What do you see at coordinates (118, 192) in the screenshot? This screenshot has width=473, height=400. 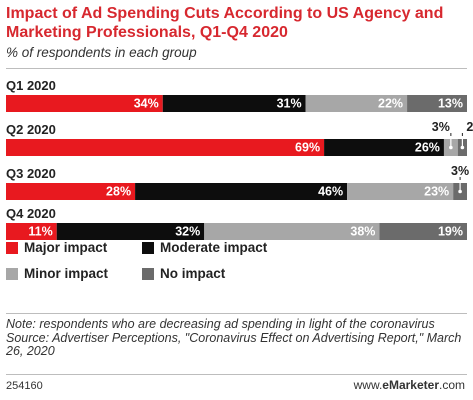 I see `data-label: 28%` at bounding box center [118, 192].